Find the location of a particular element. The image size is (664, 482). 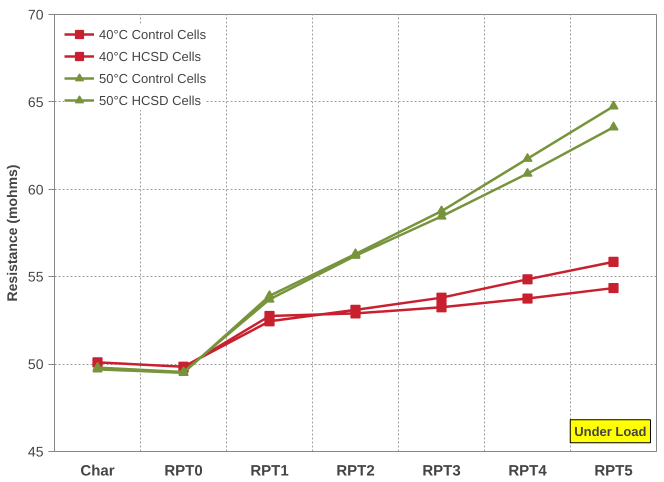

x-tick-label: RPT1 is located at coordinates (269, 471).